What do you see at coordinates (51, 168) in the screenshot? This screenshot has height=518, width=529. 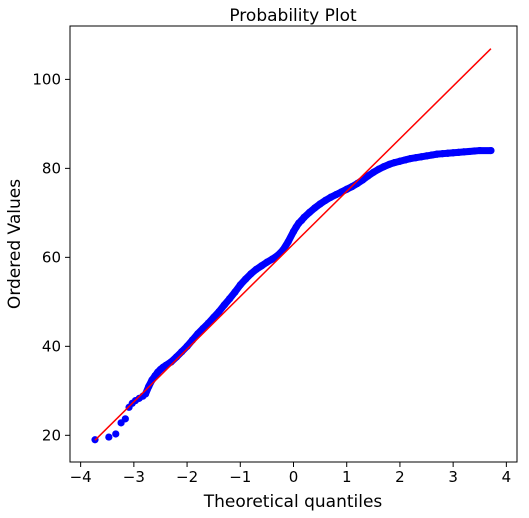 I see `y-tick-label: 80` at bounding box center [51, 168].